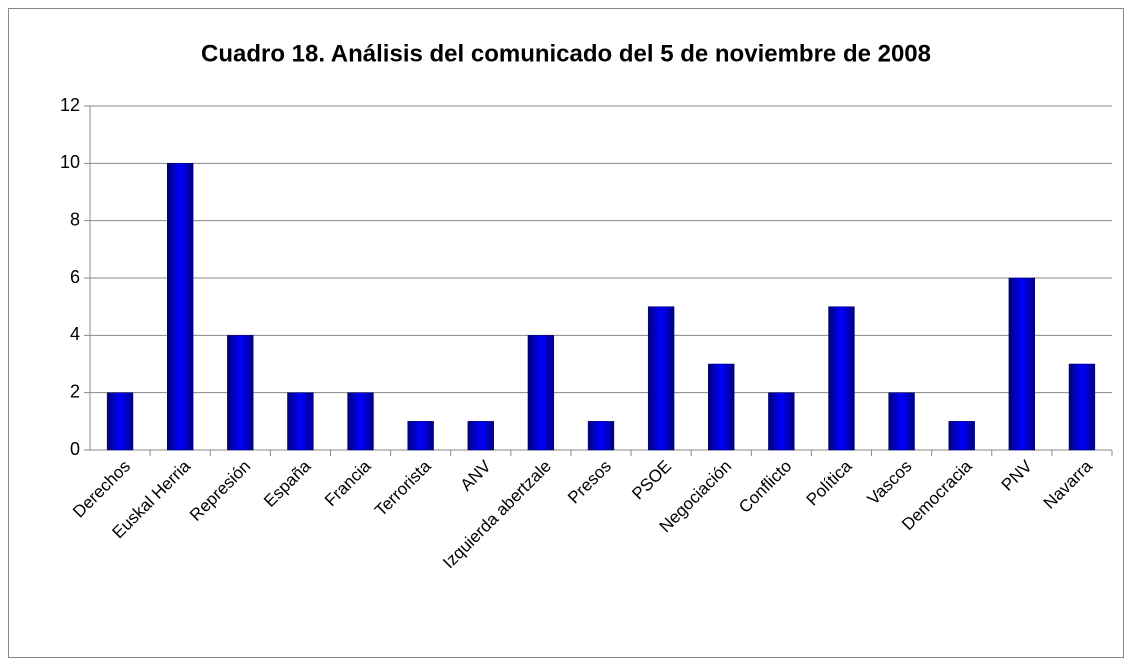 This screenshot has width=1132, height=666. What do you see at coordinates (75, 334) in the screenshot?
I see `y-tick-label: 4` at bounding box center [75, 334].